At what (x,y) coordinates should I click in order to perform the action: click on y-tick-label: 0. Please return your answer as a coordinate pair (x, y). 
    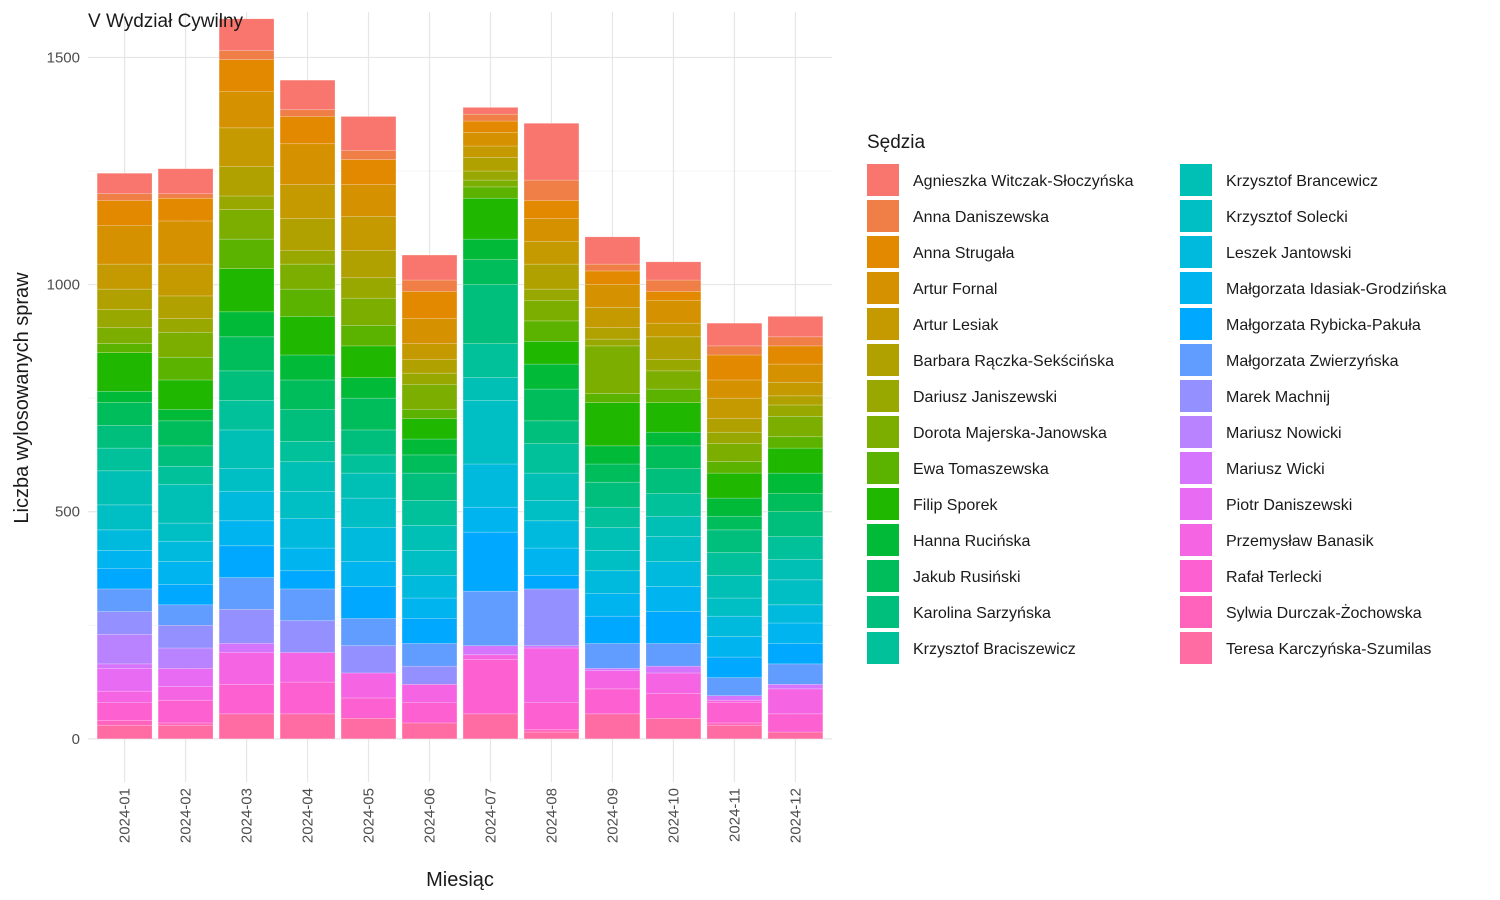
    Looking at the image, I should click on (76, 739).